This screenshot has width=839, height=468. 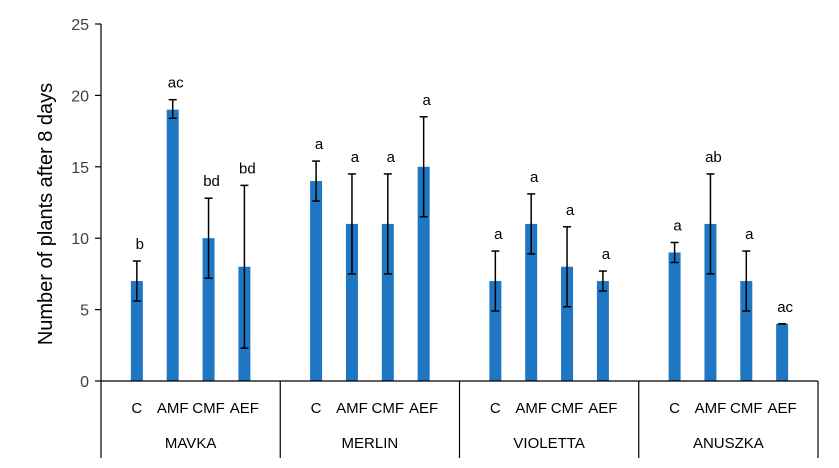 What do you see at coordinates (713, 157) in the screenshot?
I see `significance-label: ab` at bounding box center [713, 157].